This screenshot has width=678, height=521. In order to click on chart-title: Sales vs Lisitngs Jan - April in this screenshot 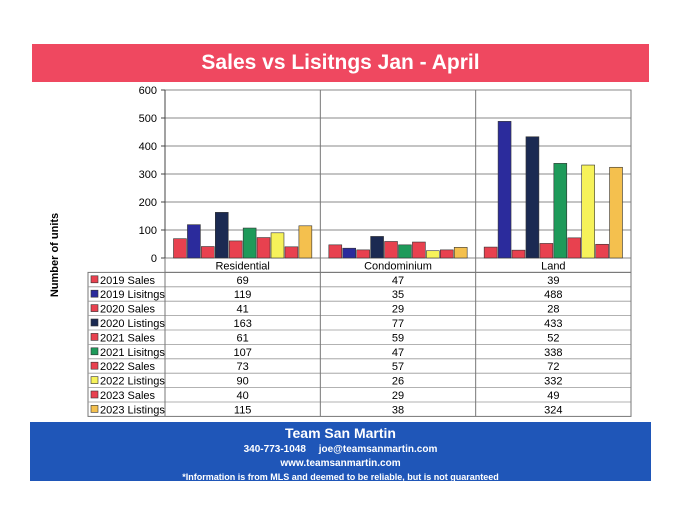, I will do `click(340, 62)`.